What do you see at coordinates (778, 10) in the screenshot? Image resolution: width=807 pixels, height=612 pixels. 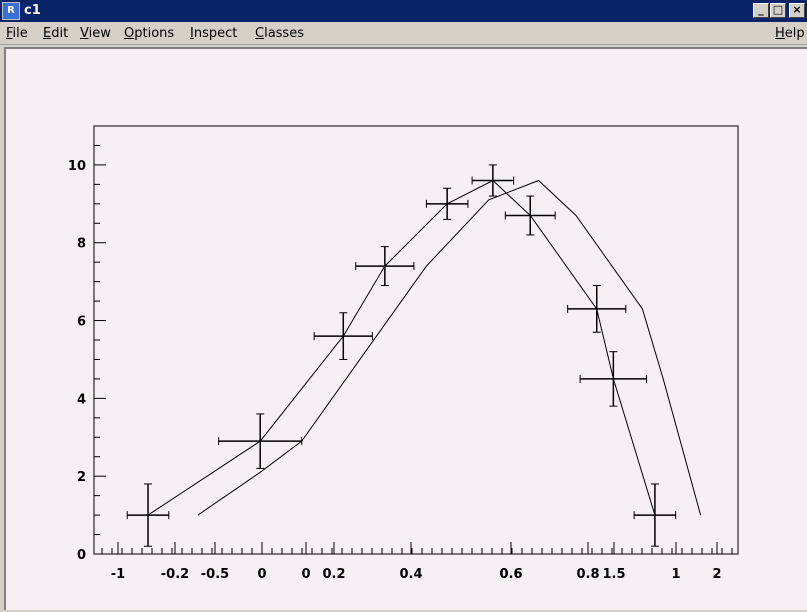 I see `maximize-button: □` at bounding box center [778, 10].